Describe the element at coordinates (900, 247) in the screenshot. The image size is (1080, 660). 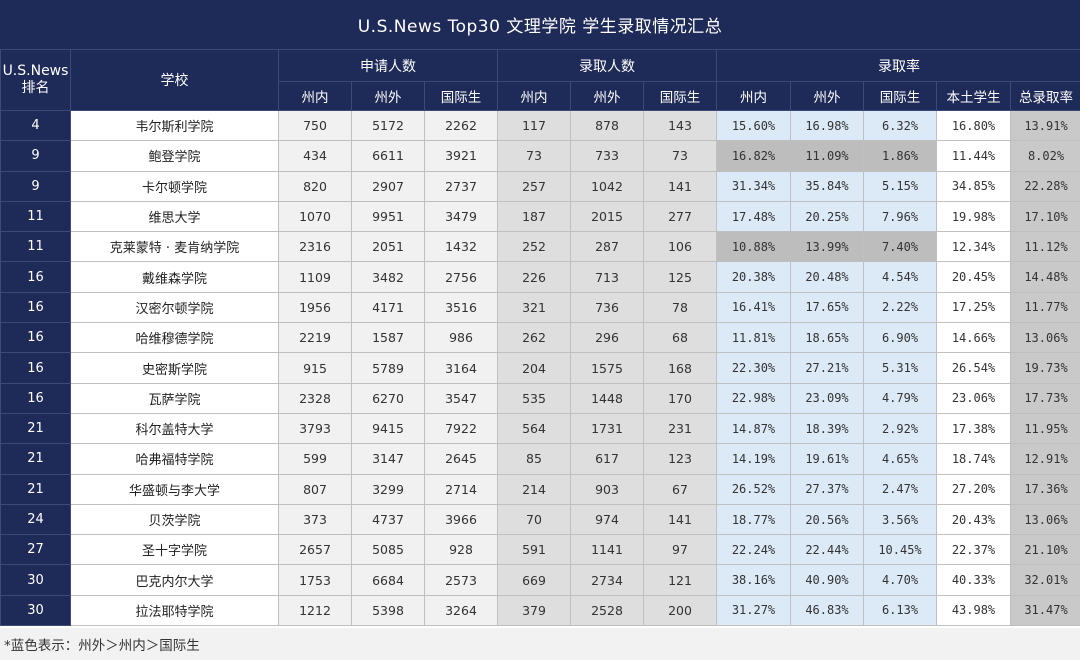
I see `cell-r-intl: 7.40%` at that location.